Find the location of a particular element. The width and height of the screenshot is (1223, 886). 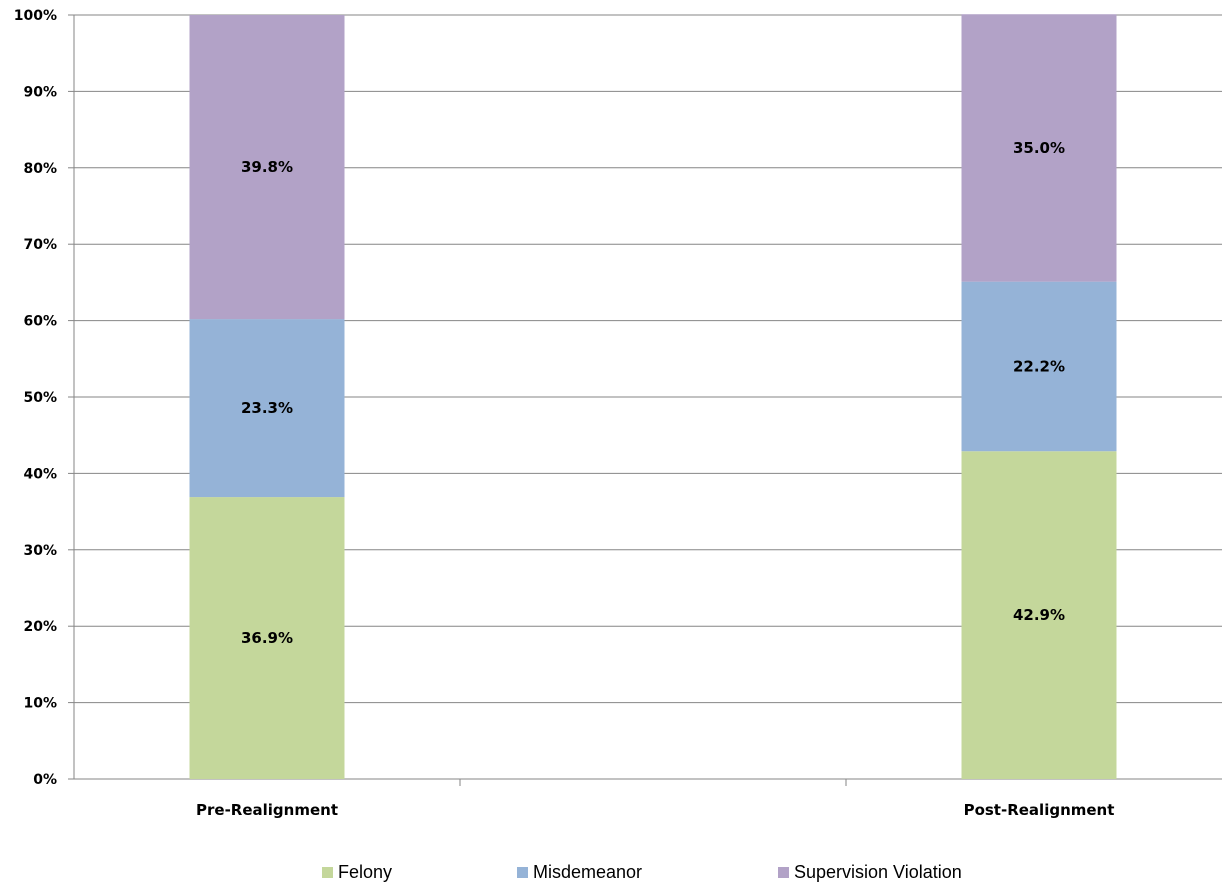

y-tick-label: 20% is located at coordinates (40, 627).